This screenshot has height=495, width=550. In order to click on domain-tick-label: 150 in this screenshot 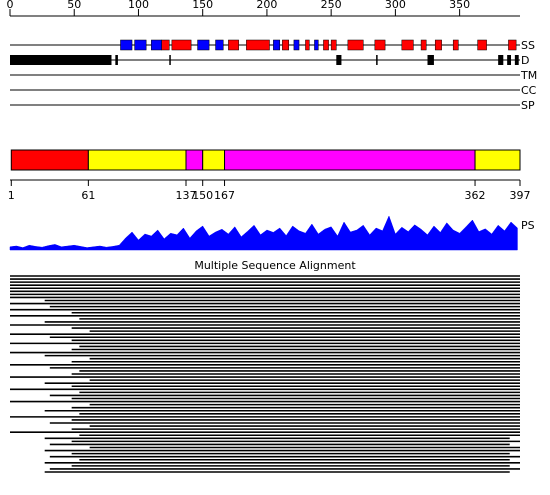, I will do `click(202, 195)`.